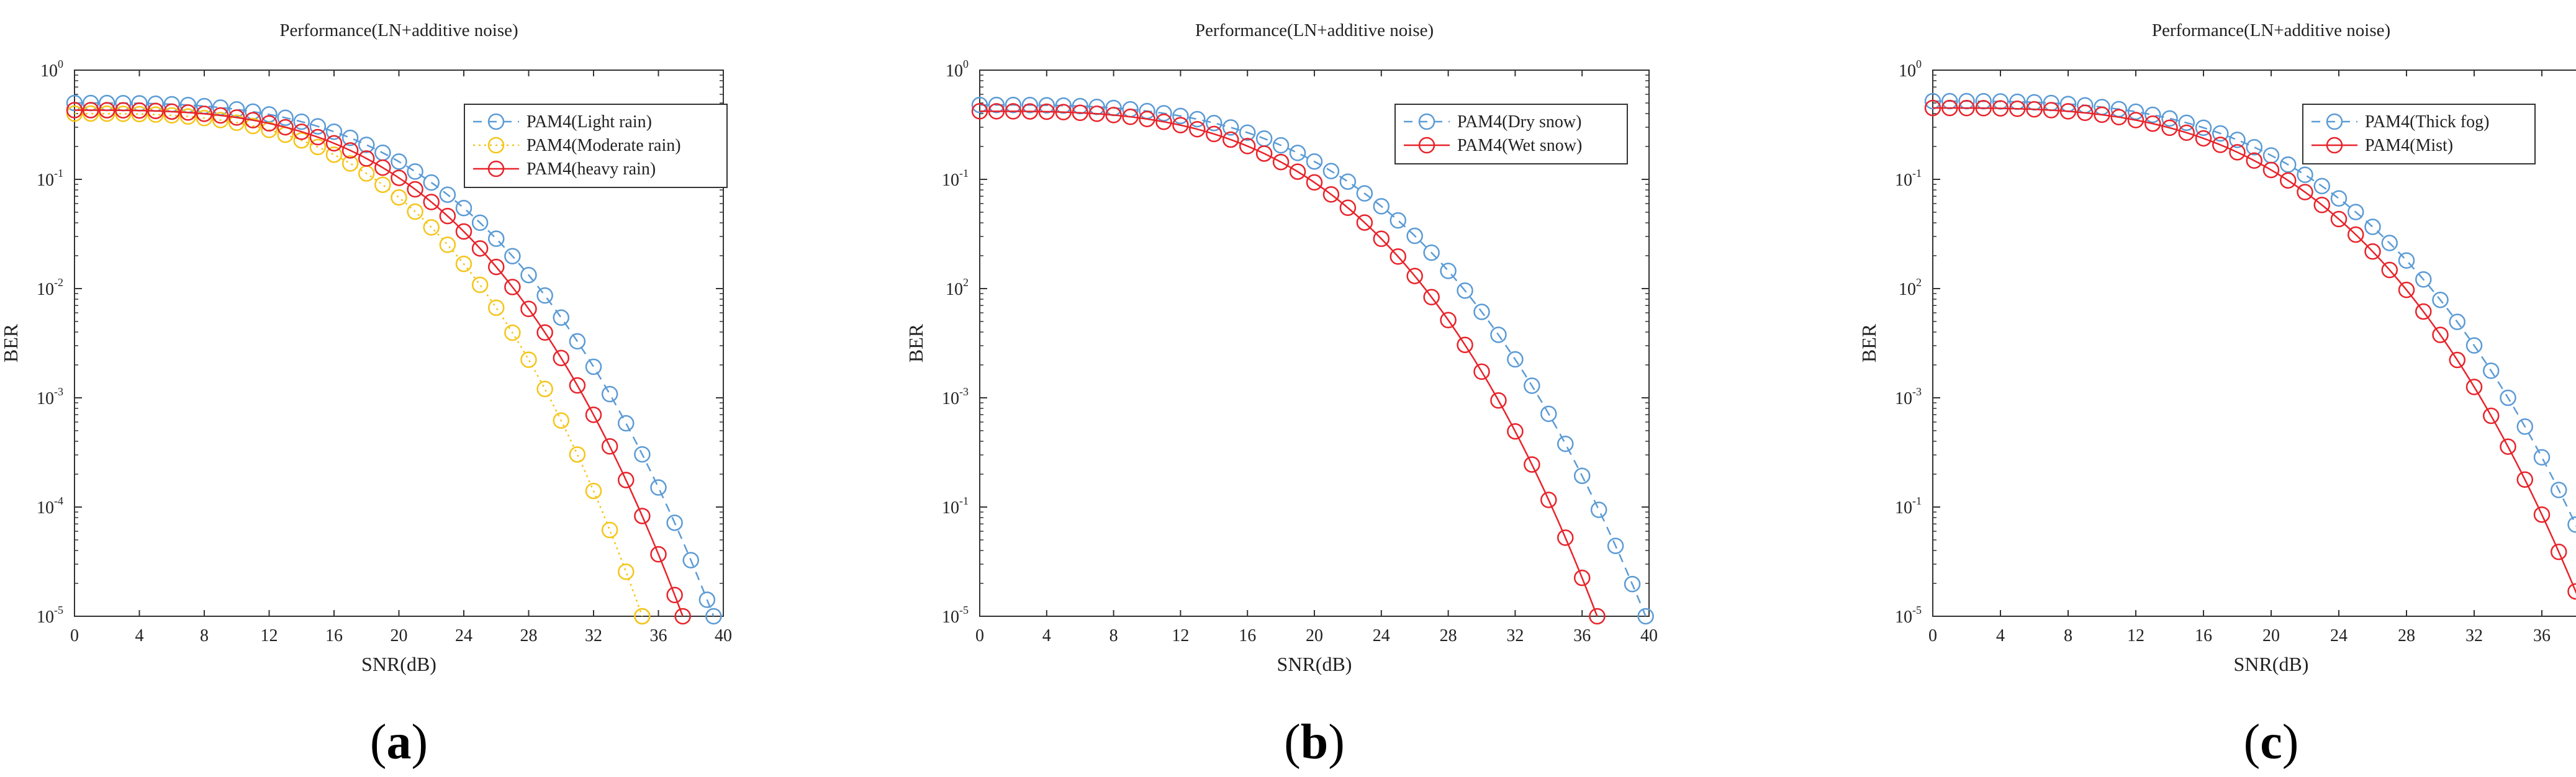  Describe the element at coordinates (11, 343) in the screenshot. I see `y-axis-label: BER` at that location.